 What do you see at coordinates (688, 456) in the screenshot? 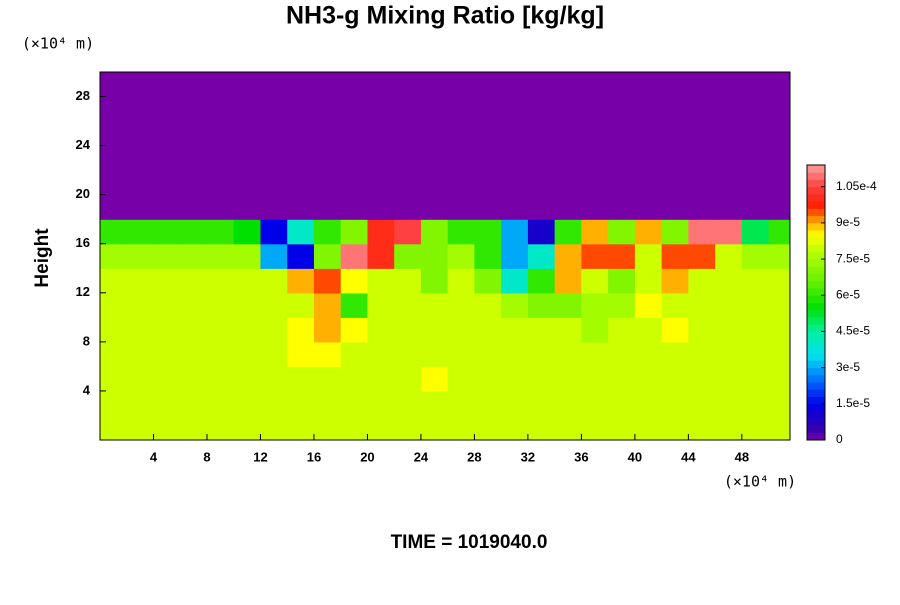
I see `x-tick-label: 44` at bounding box center [688, 456].